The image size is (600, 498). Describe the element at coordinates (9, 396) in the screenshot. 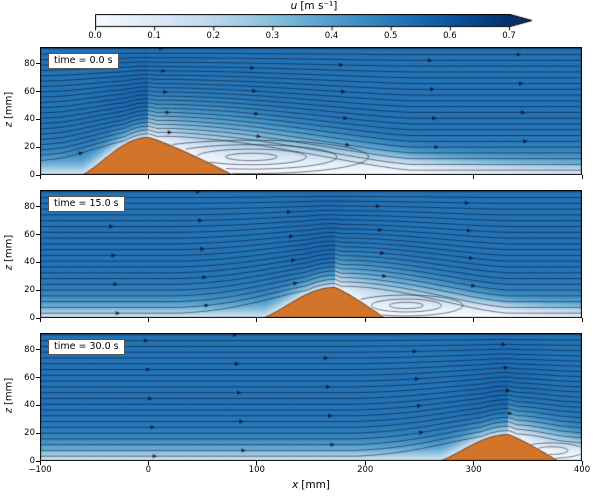

I see `z-axis-label-2: z[mm]` at that location.